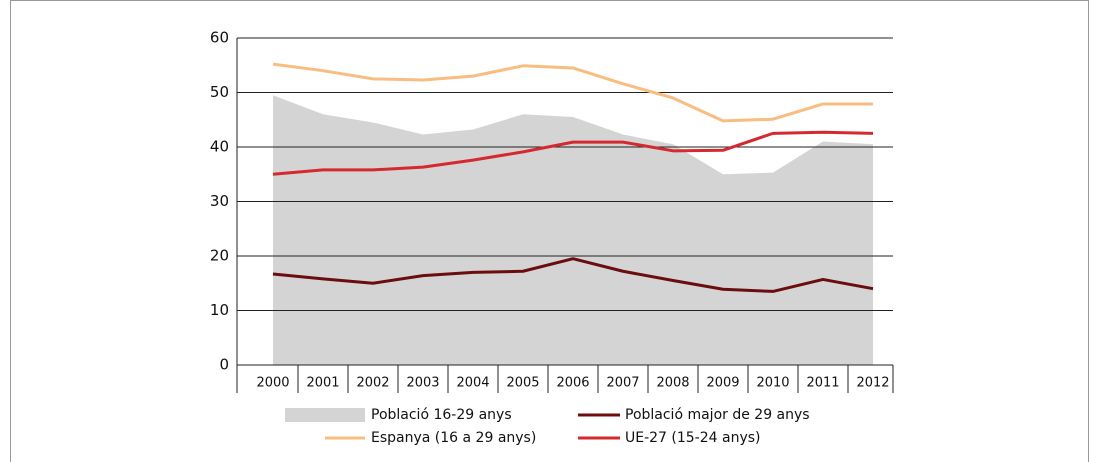  Describe the element at coordinates (472, 383) in the screenshot. I see `x-tick-label: 2004` at that location.